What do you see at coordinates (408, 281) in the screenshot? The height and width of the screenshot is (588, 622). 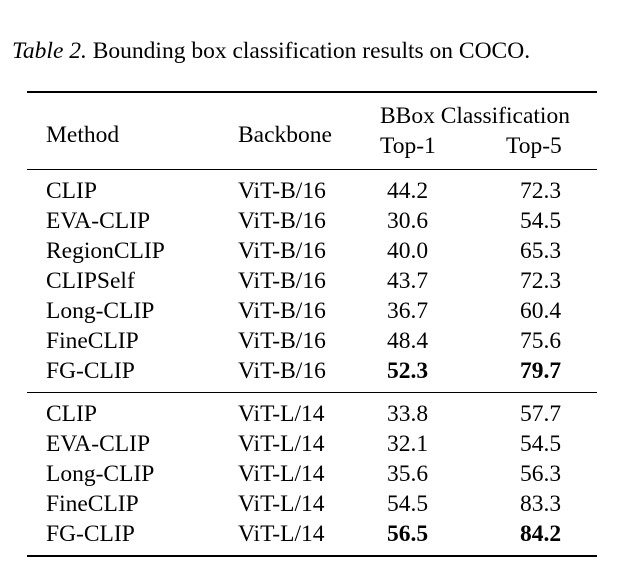 I see `cell-top1: 43.7` at bounding box center [408, 281].